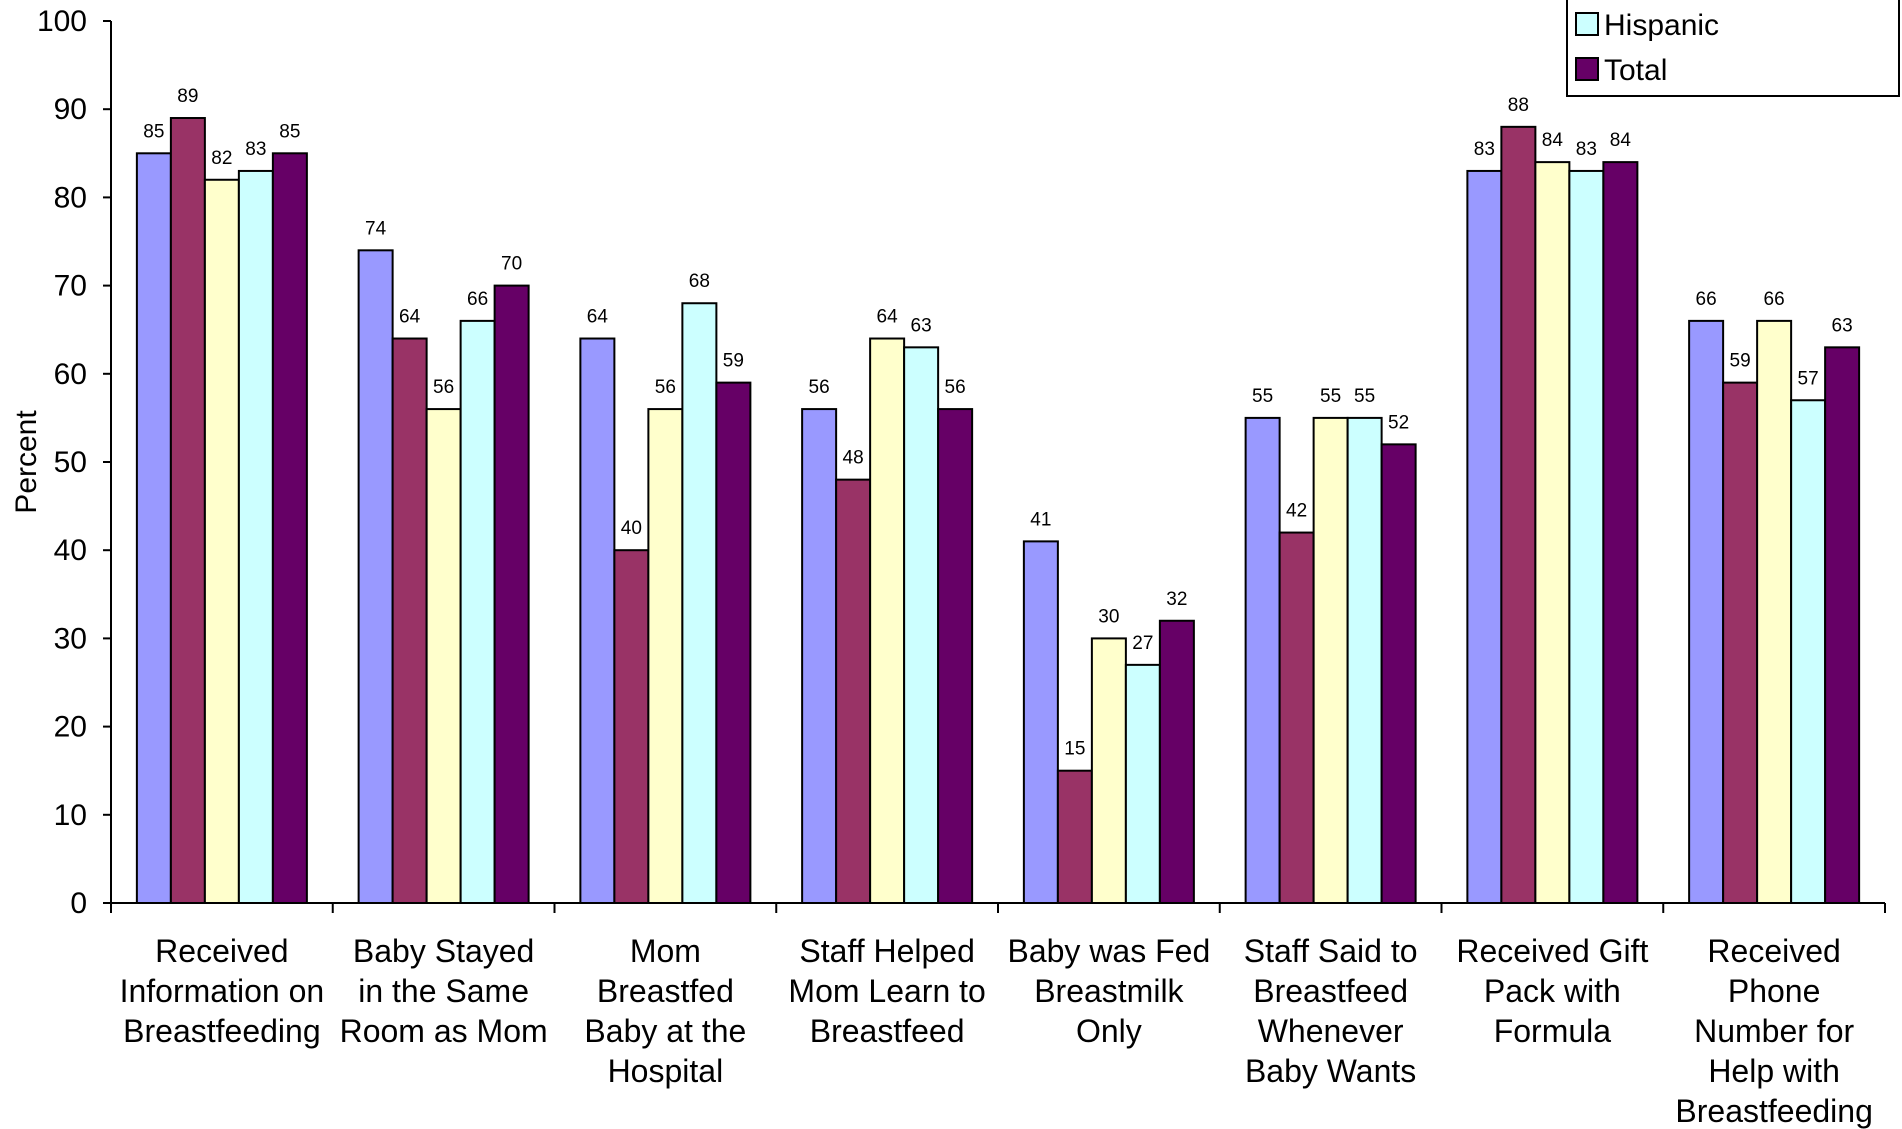 Image resolution: width=1902 pixels, height=1129 pixels. I want to click on bar-value-label: 57, so click(1808, 378).